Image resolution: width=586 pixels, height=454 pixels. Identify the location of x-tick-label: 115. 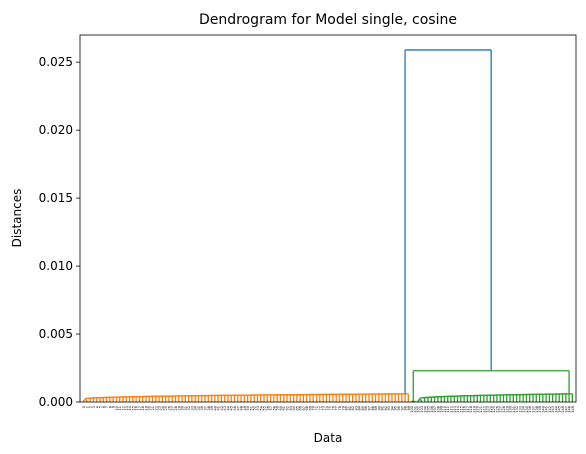
(461, 409).